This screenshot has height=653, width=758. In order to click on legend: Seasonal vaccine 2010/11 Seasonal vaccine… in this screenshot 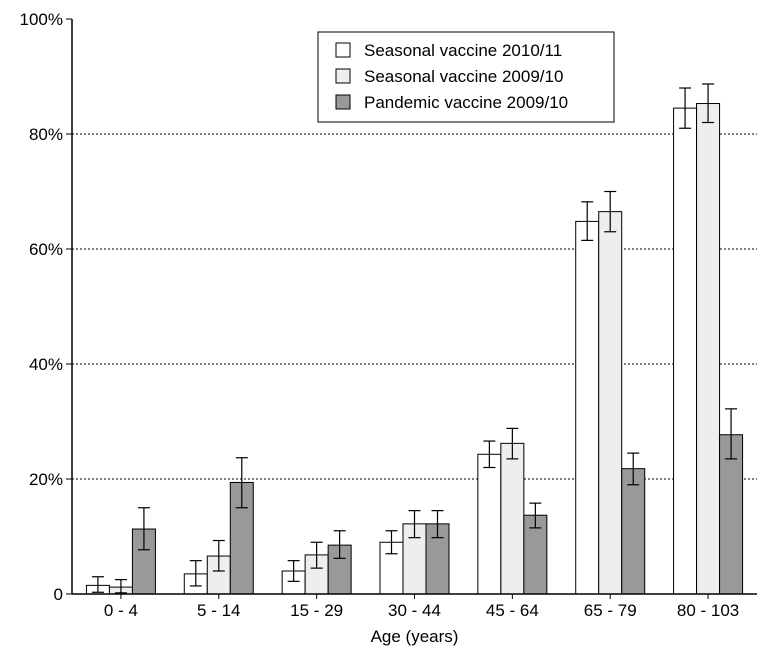, I will do `click(466, 77)`.